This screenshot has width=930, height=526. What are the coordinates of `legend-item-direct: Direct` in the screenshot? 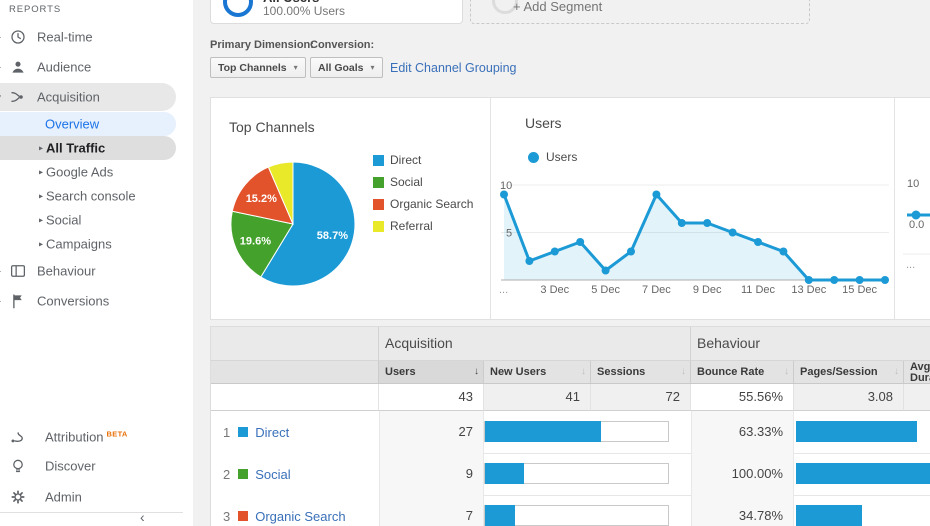 It's located at (423, 160).